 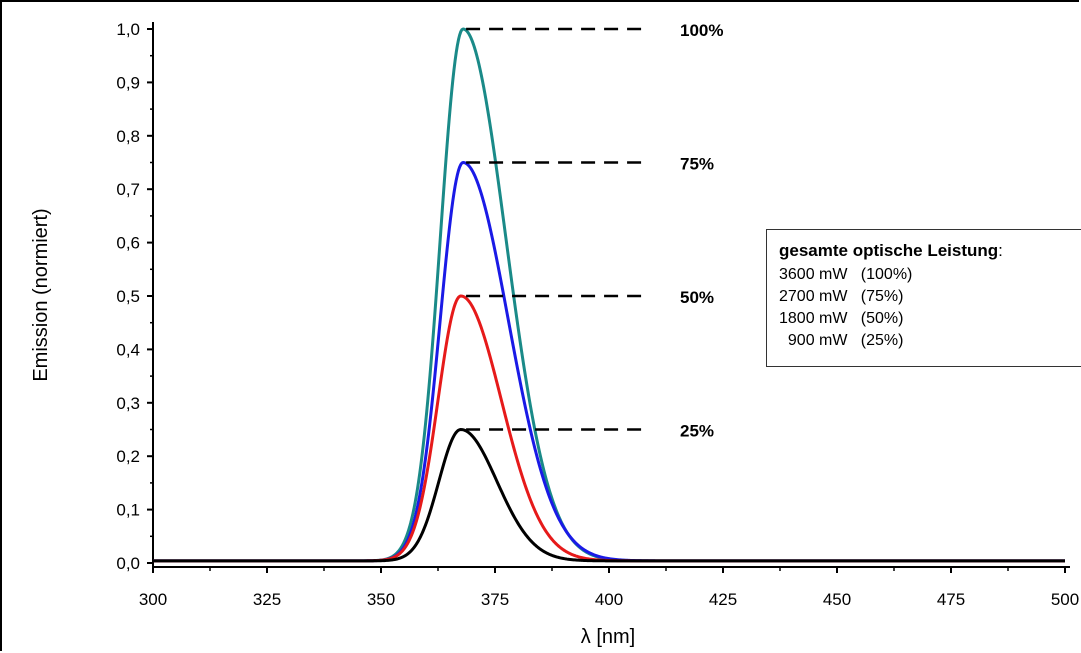 What do you see at coordinates (128, 136) in the screenshot?
I see `y-tick-label: 0,8` at bounding box center [128, 136].